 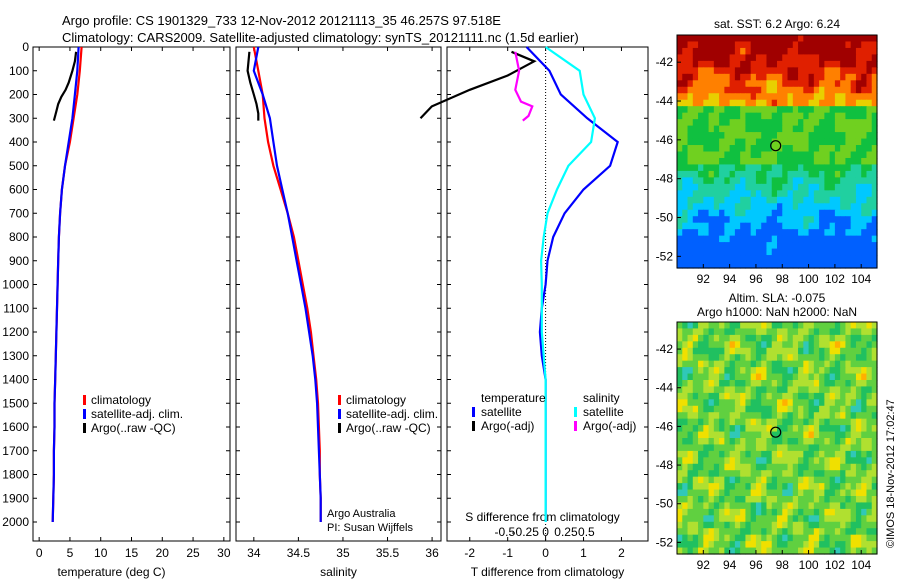 What do you see at coordinates (665, 349) in the screenshot?
I see `sla-map-ytick-label: -42` at bounding box center [665, 349].